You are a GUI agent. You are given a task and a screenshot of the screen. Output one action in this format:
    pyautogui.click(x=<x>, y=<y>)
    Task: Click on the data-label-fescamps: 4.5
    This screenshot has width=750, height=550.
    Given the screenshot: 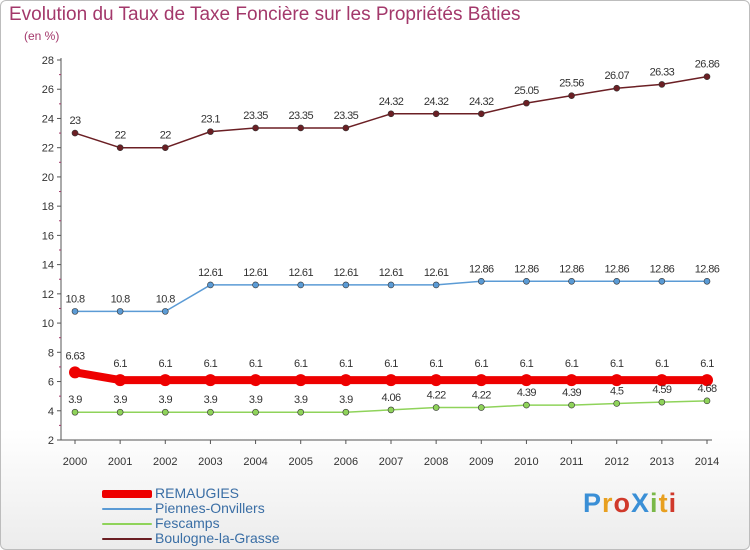 What is the action you would take?
    pyautogui.click(x=617, y=391)
    